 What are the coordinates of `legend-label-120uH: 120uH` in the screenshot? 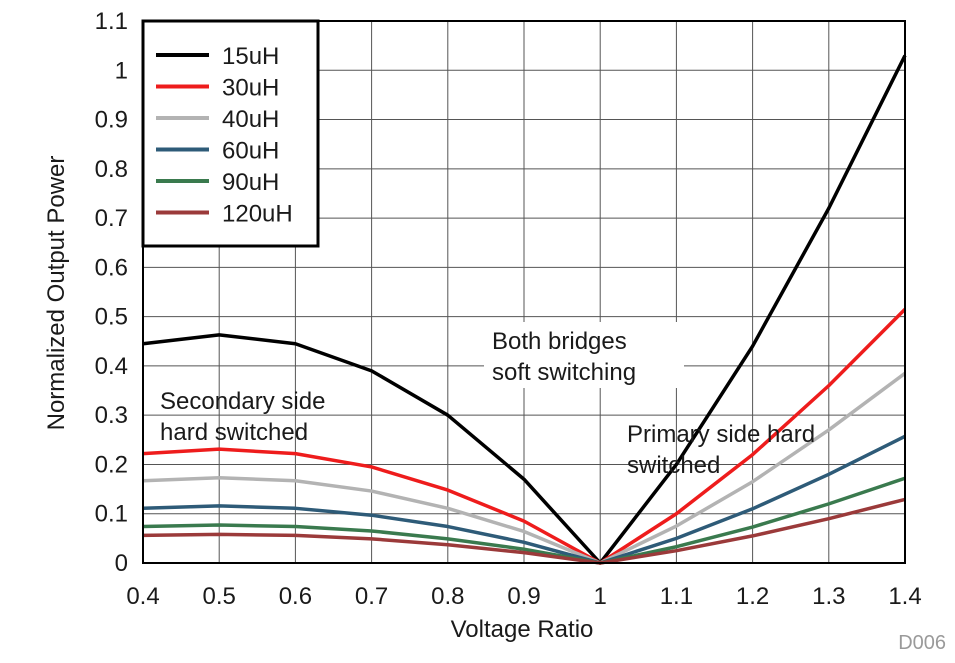 It's located at (257, 214).